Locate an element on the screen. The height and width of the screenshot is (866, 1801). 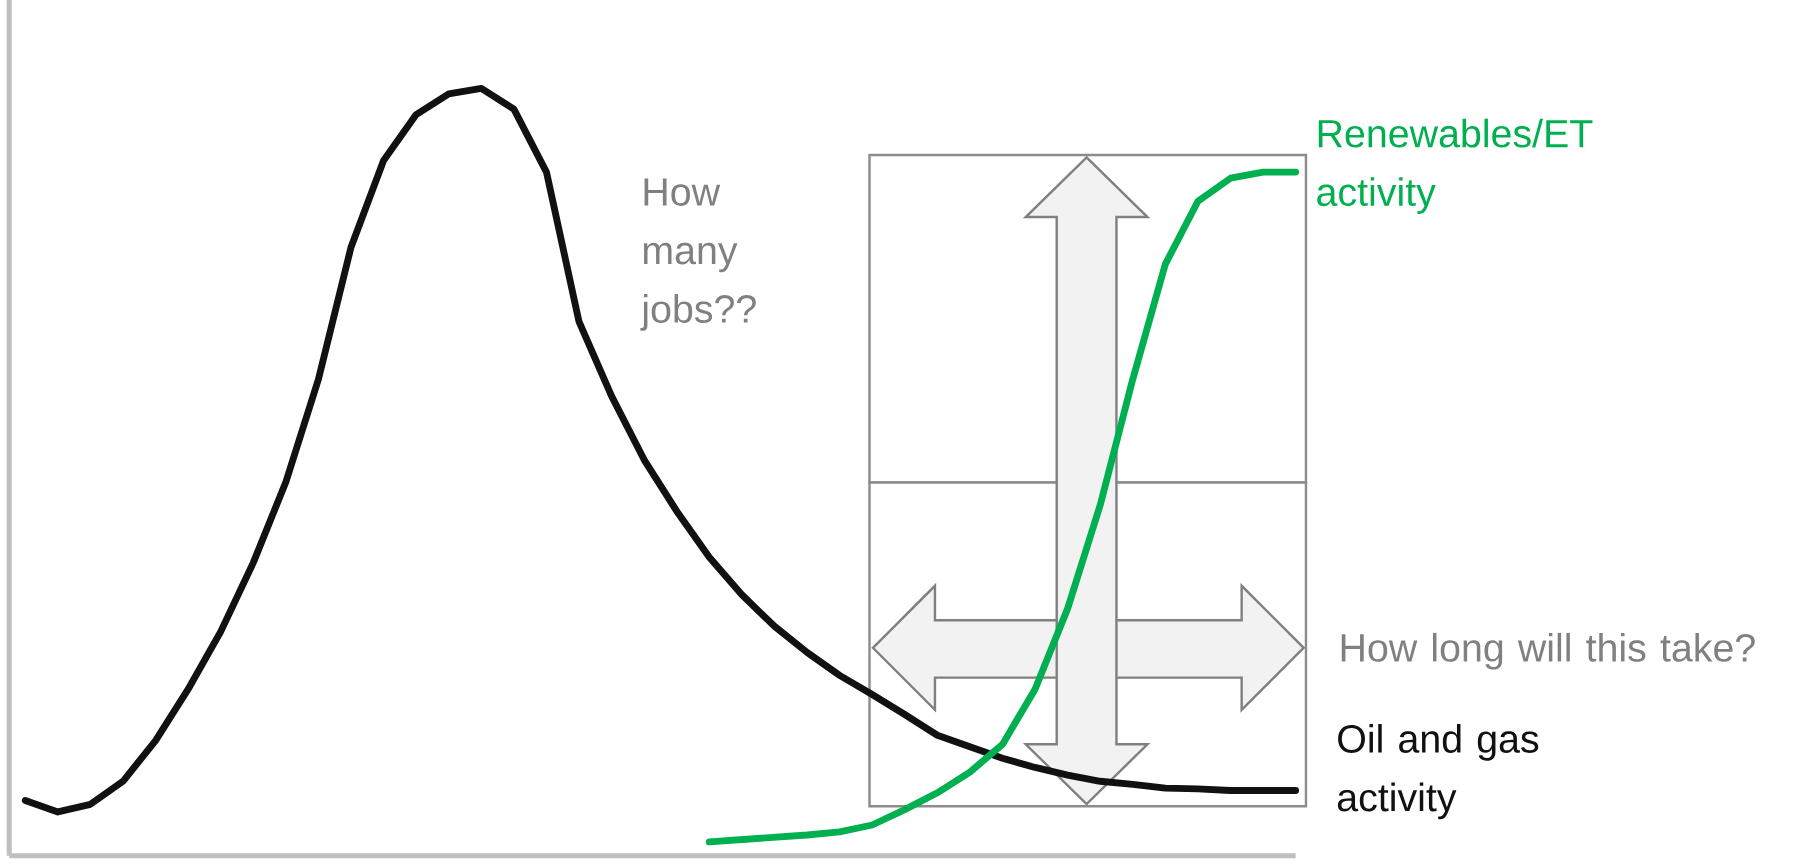
series-label: Renewables/ET activity is located at coordinates (1455, 166).